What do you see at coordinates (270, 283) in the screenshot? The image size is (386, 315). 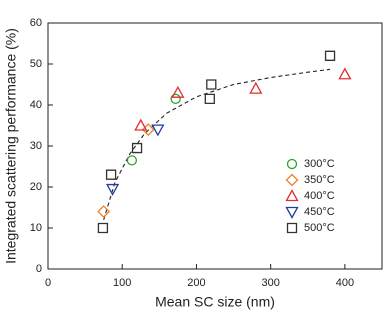 I see `x-tick-label: 300` at bounding box center [270, 283].